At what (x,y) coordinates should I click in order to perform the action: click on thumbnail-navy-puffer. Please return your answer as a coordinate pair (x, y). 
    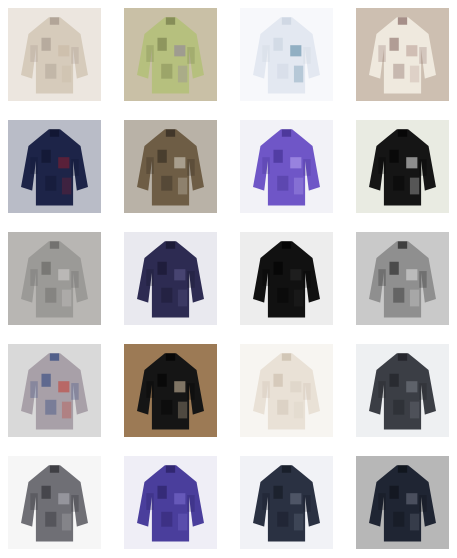
    Looking at the image, I should click on (170, 278).